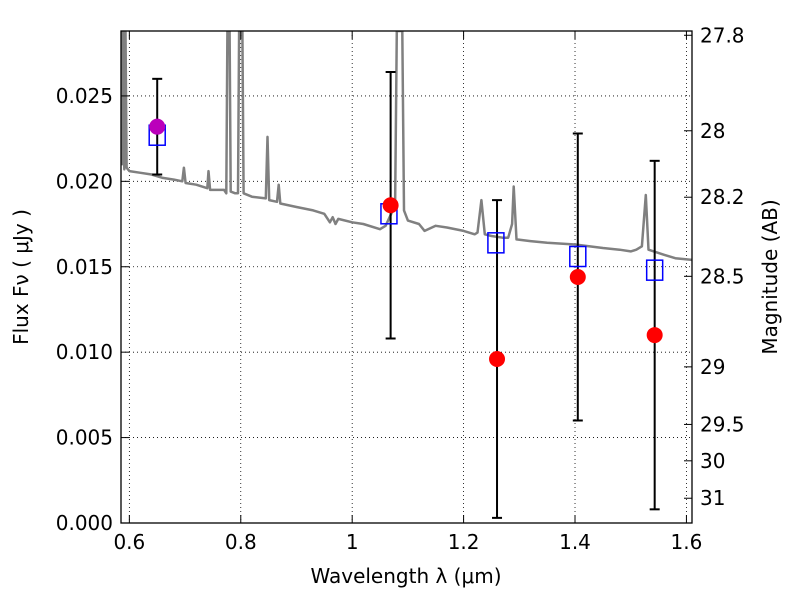  Describe the element at coordinates (722, 276) in the screenshot. I see `magnitude-tick-label: 28.5` at that location.